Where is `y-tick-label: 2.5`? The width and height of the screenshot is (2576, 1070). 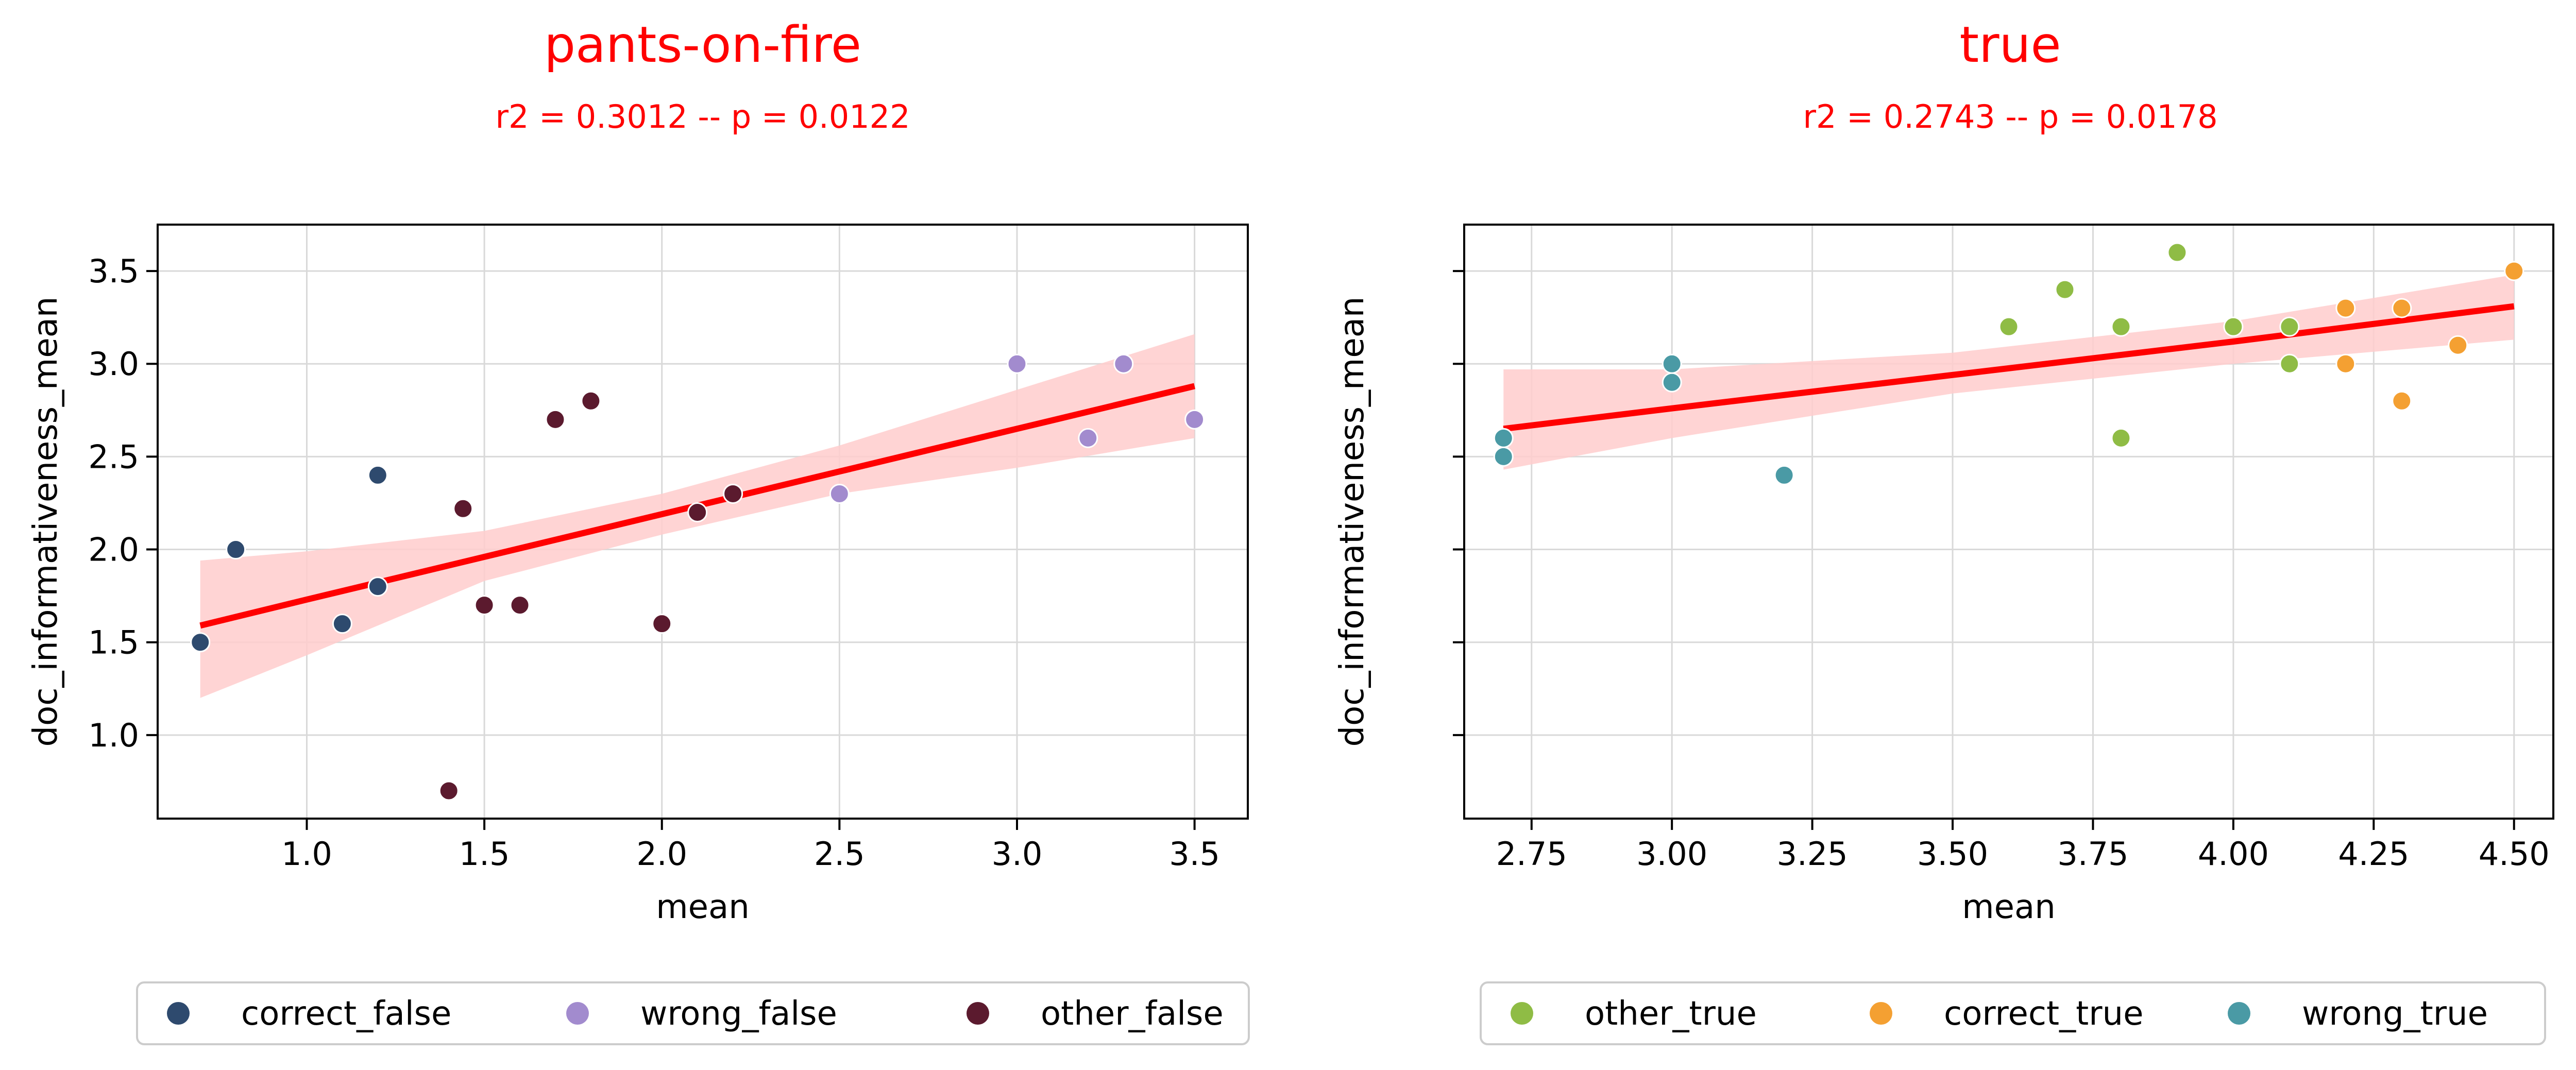
y-tick-label: 2.5 is located at coordinates (113, 456).